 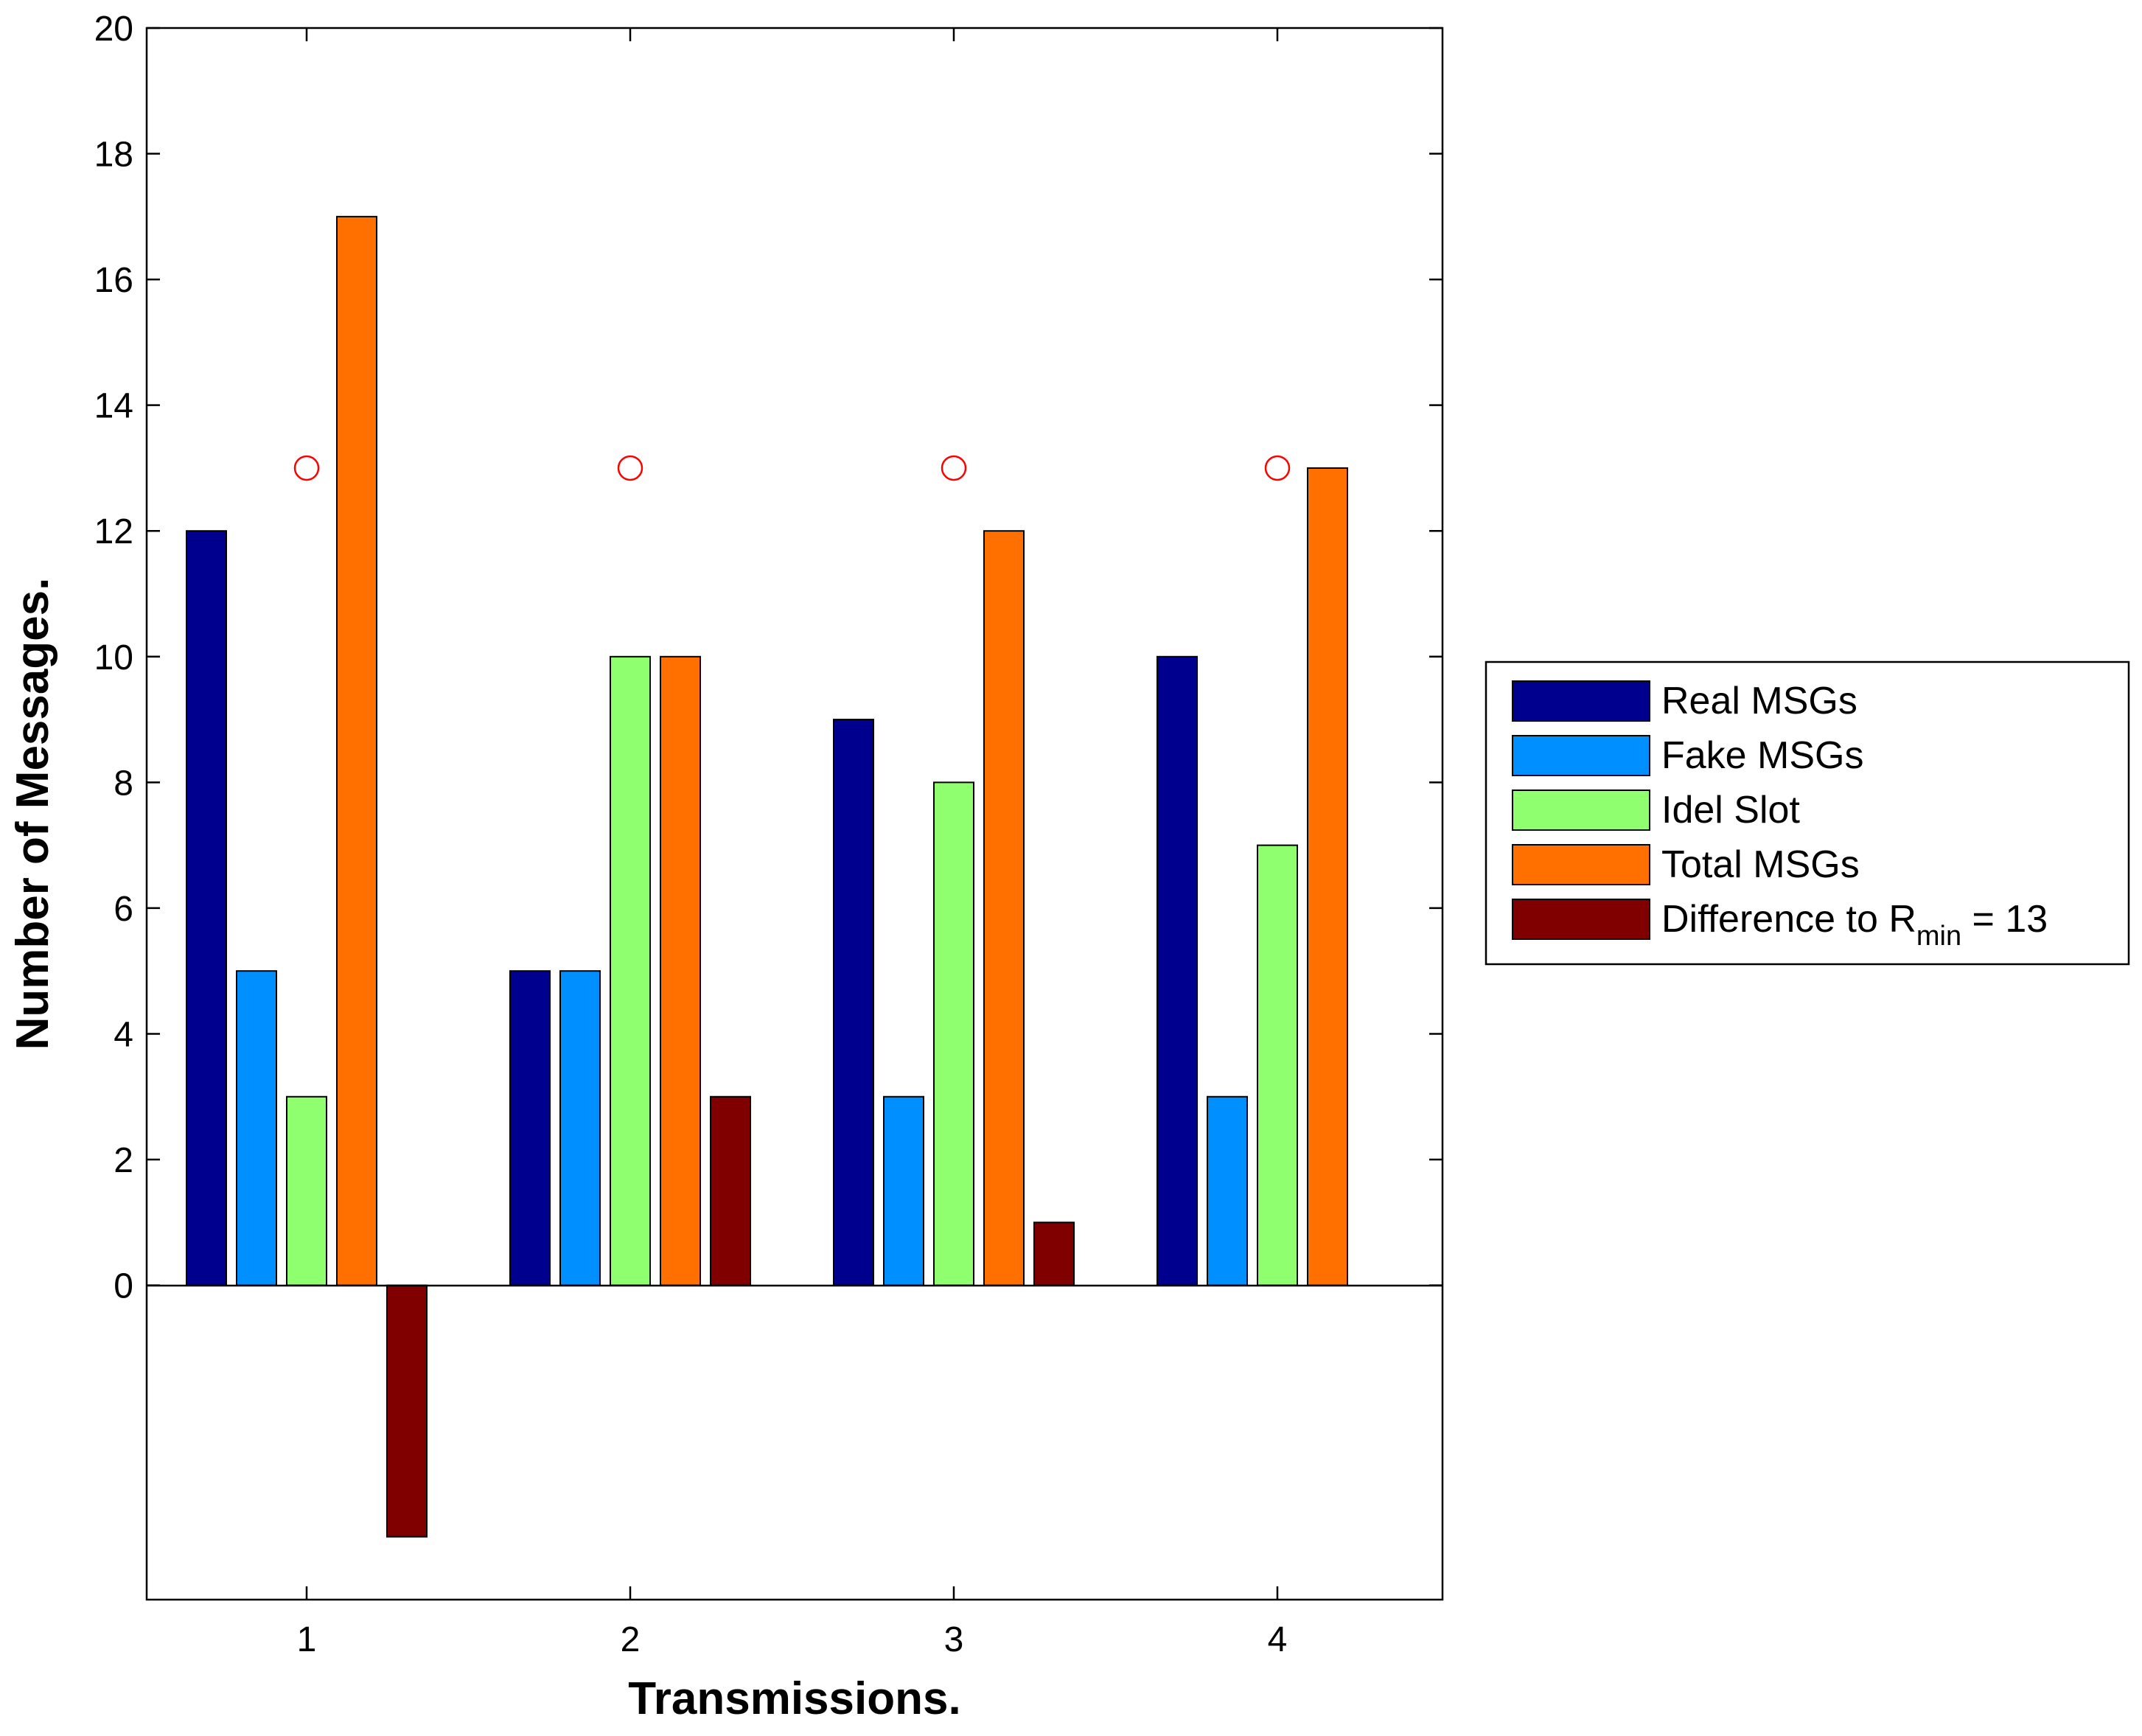 I want to click on y-tick-label: 10, so click(x=113, y=657).